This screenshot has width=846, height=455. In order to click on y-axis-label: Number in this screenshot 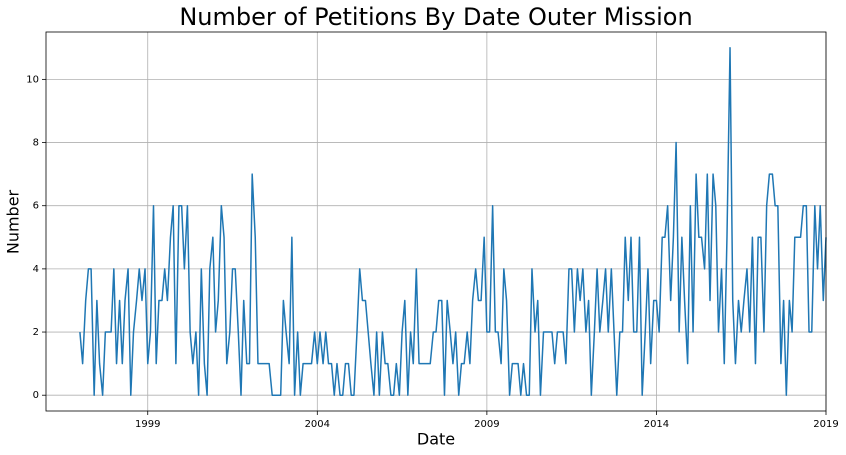, I will do `click(13, 221)`.